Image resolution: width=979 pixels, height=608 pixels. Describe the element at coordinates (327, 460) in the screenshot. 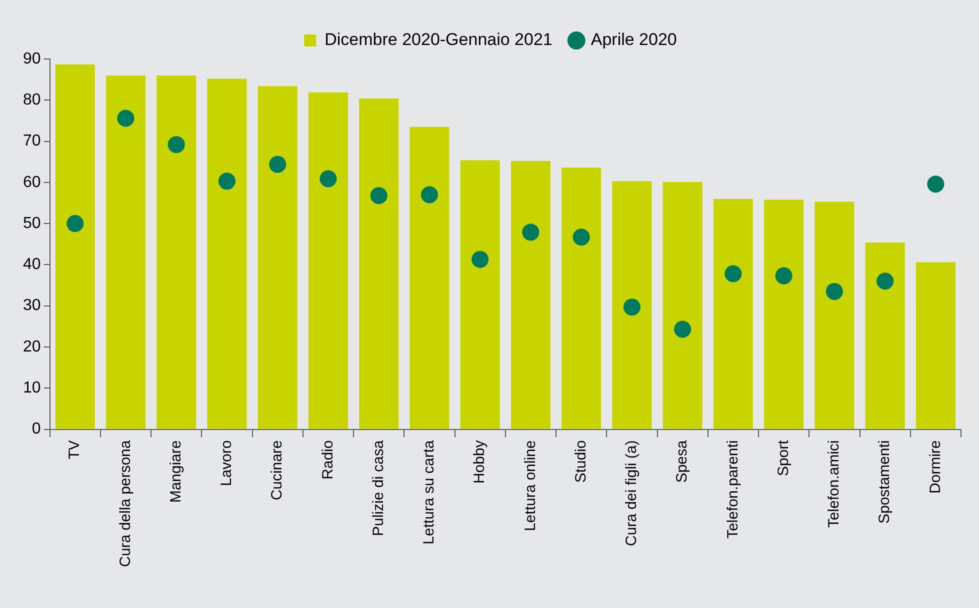

I see `x-tick-label: Radio` at that location.